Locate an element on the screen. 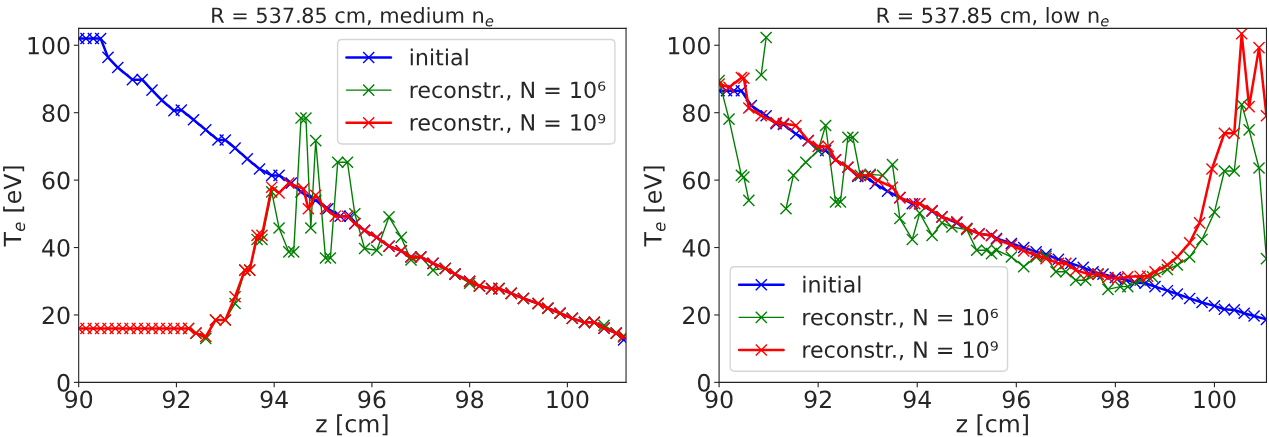 The width and height of the screenshot is (1269, 437). chart-title: R = 537.85 cm, low n$_{e}$ is located at coordinates (993, 17).